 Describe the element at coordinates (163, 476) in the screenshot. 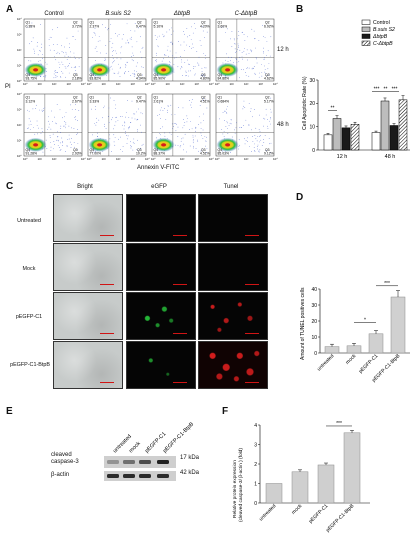

I see `band-actin` at that location.